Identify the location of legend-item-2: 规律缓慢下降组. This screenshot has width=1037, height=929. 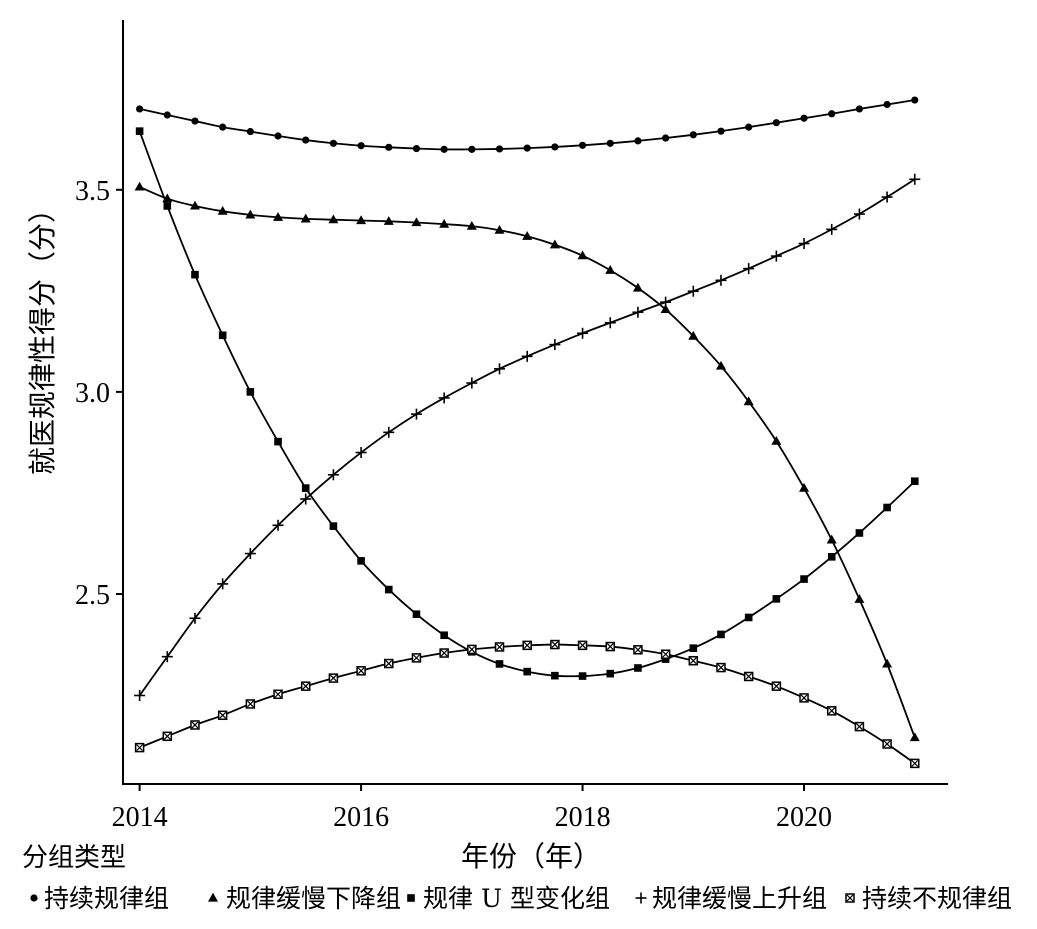
(304, 898).